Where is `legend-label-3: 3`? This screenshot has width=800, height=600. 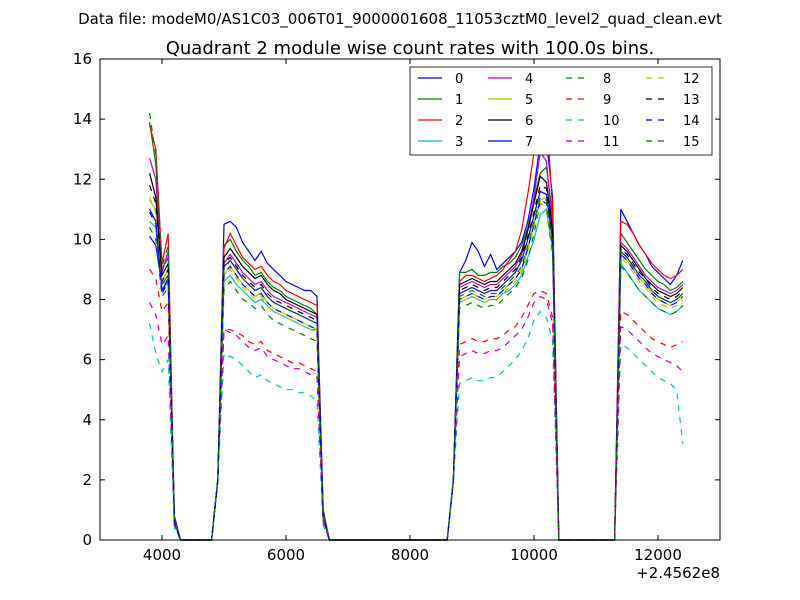
legend-label-3: 3 is located at coordinates (459, 142).